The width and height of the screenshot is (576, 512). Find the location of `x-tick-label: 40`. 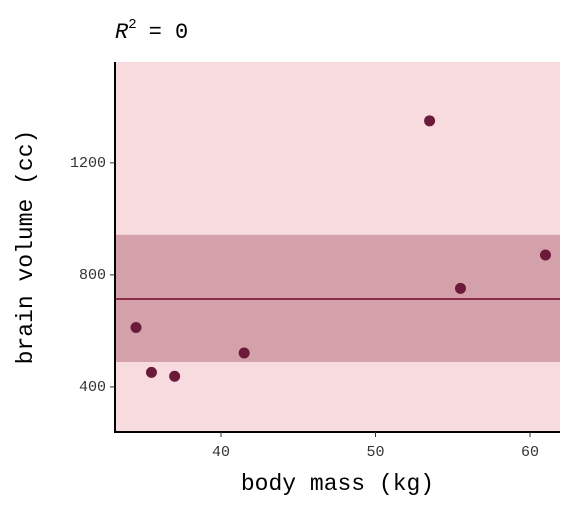

x-tick-label: 40 is located at coordinates (221, 452).